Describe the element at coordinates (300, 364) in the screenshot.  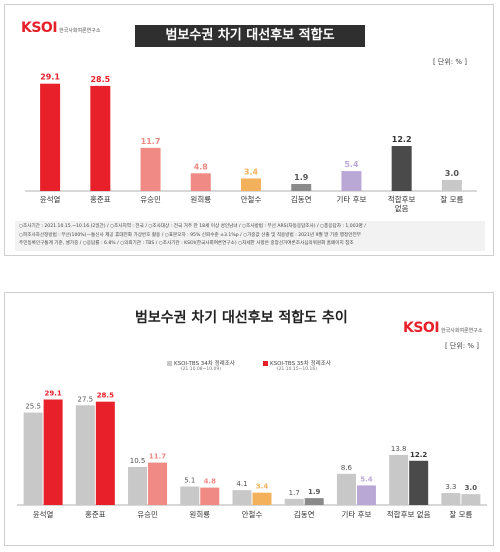
I see `legend-label: KSOI-TBS 35차 정례조사` at that location.